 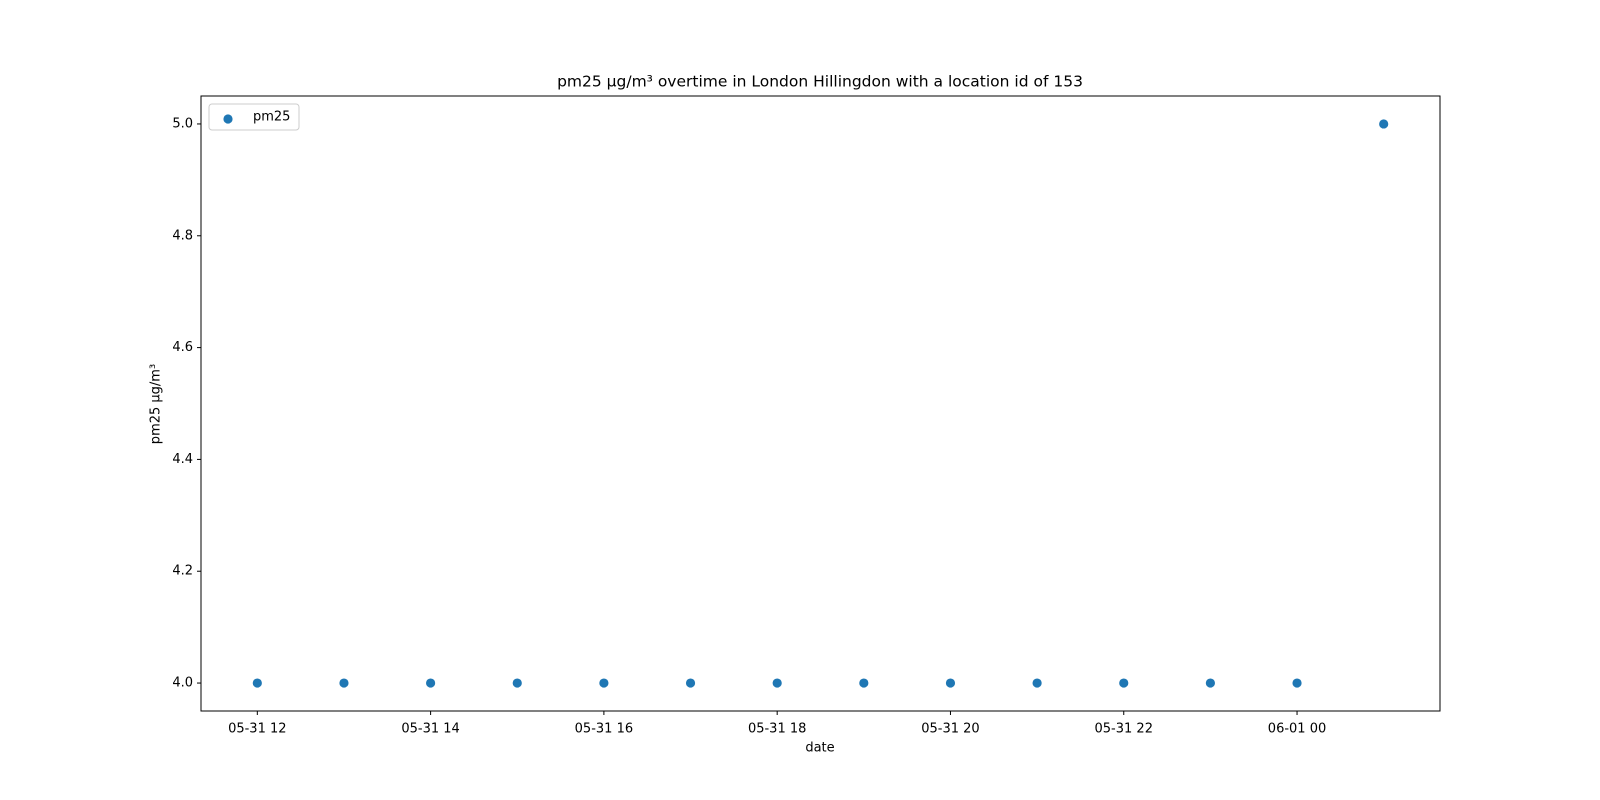 What do you see at coordinates (1297, 729) in the screenshot?
I see `x-tick-label: 06-01 00` at bounding box center [1297, 729].